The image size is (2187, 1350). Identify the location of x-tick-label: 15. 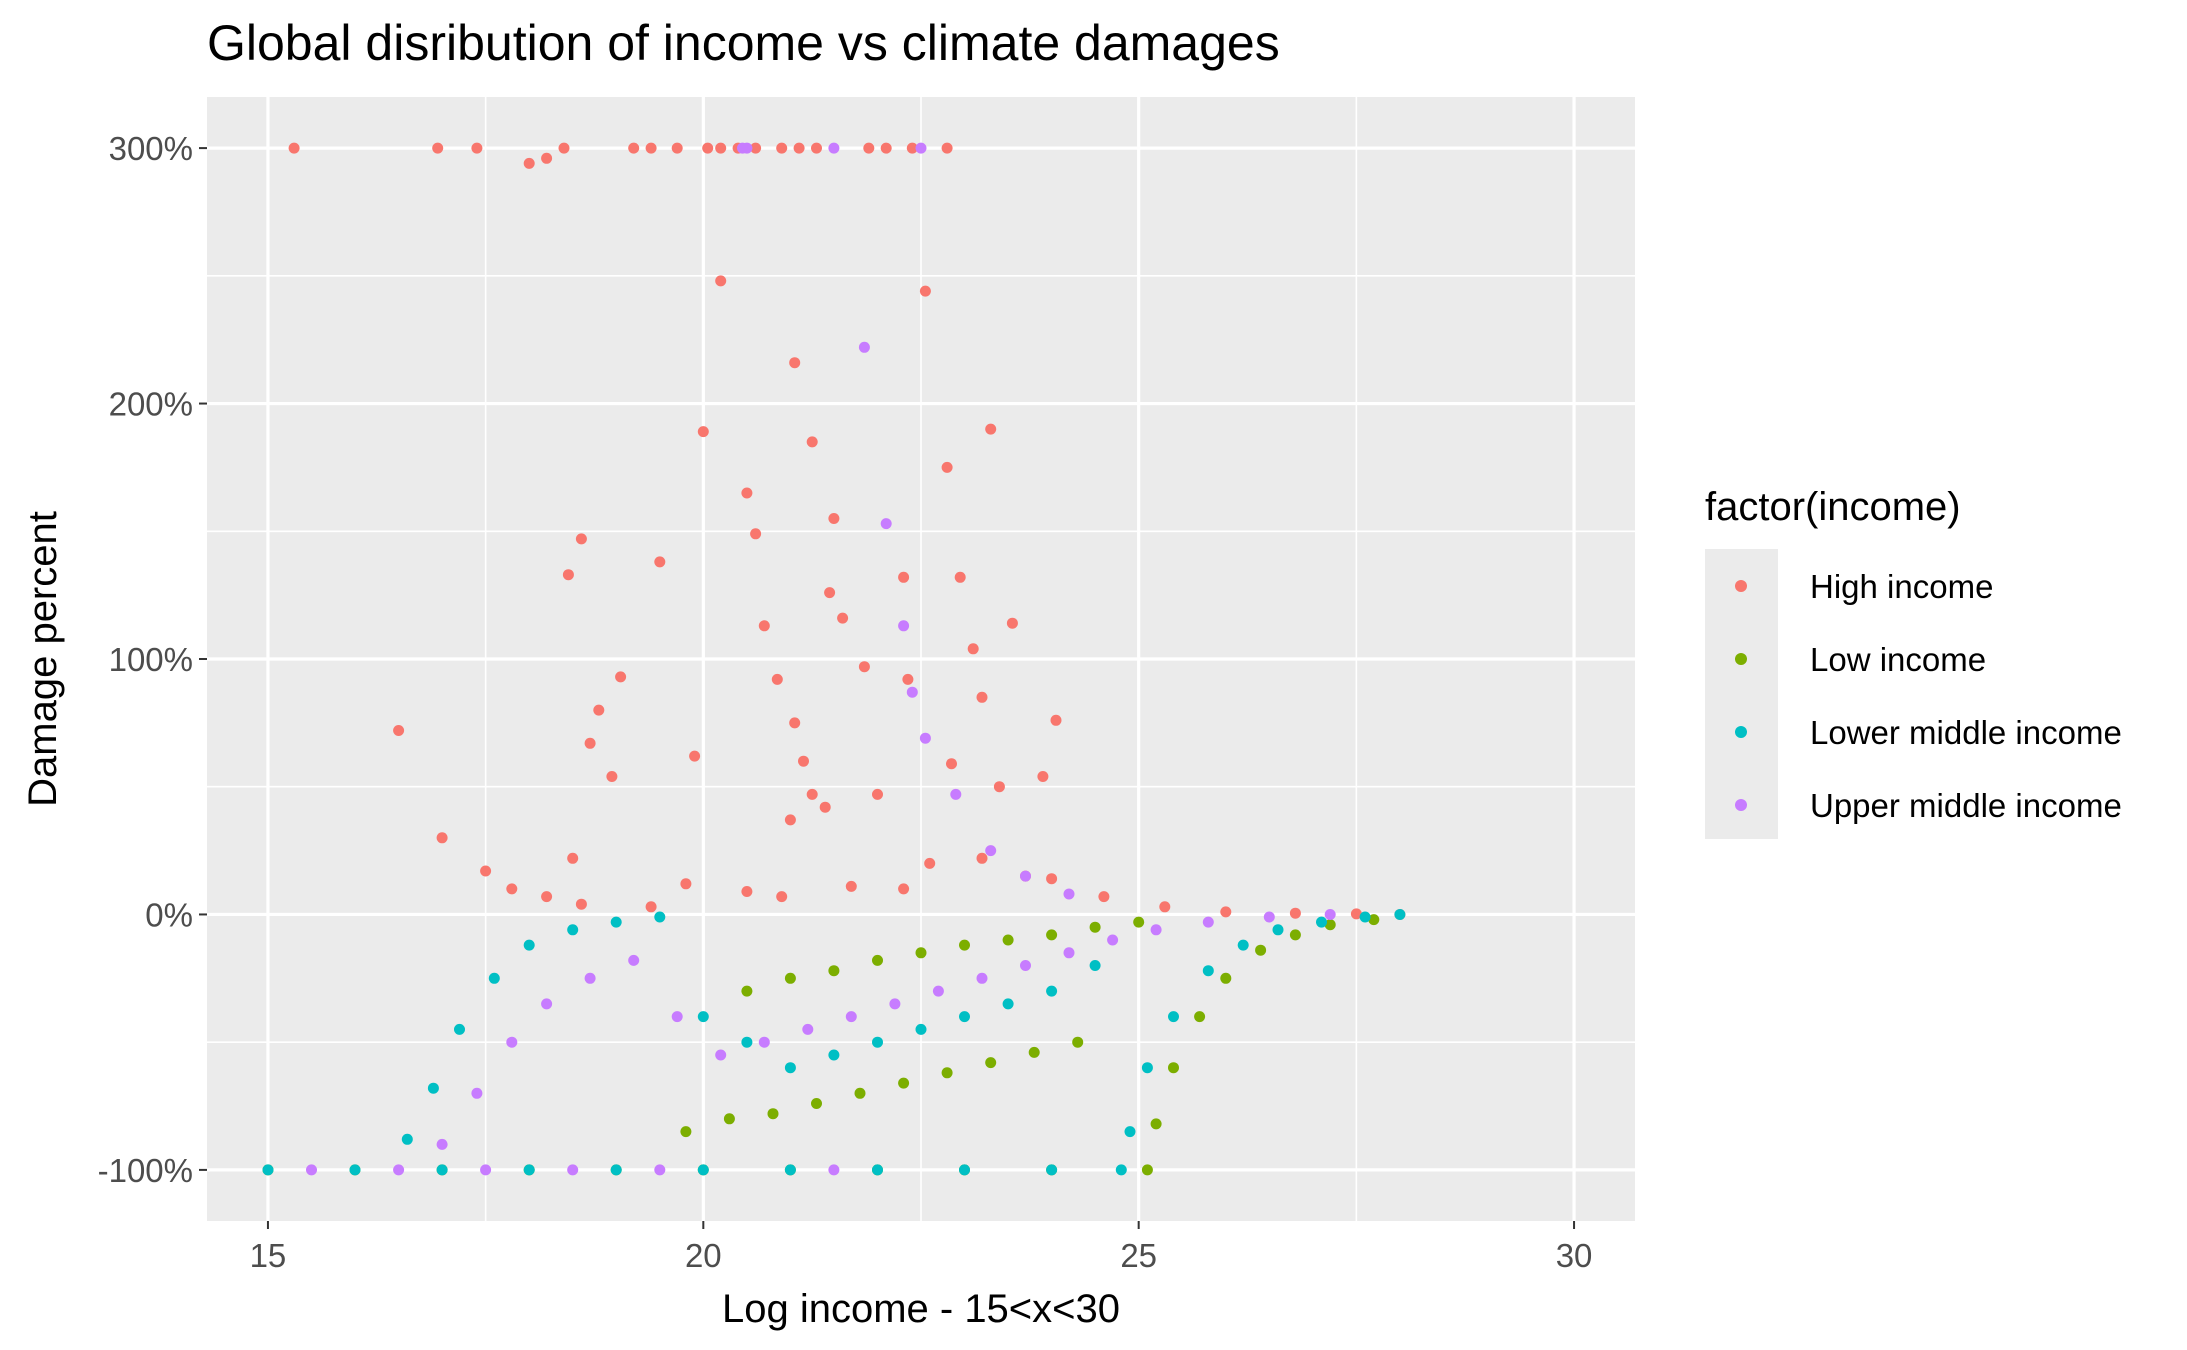
(268, 1255).